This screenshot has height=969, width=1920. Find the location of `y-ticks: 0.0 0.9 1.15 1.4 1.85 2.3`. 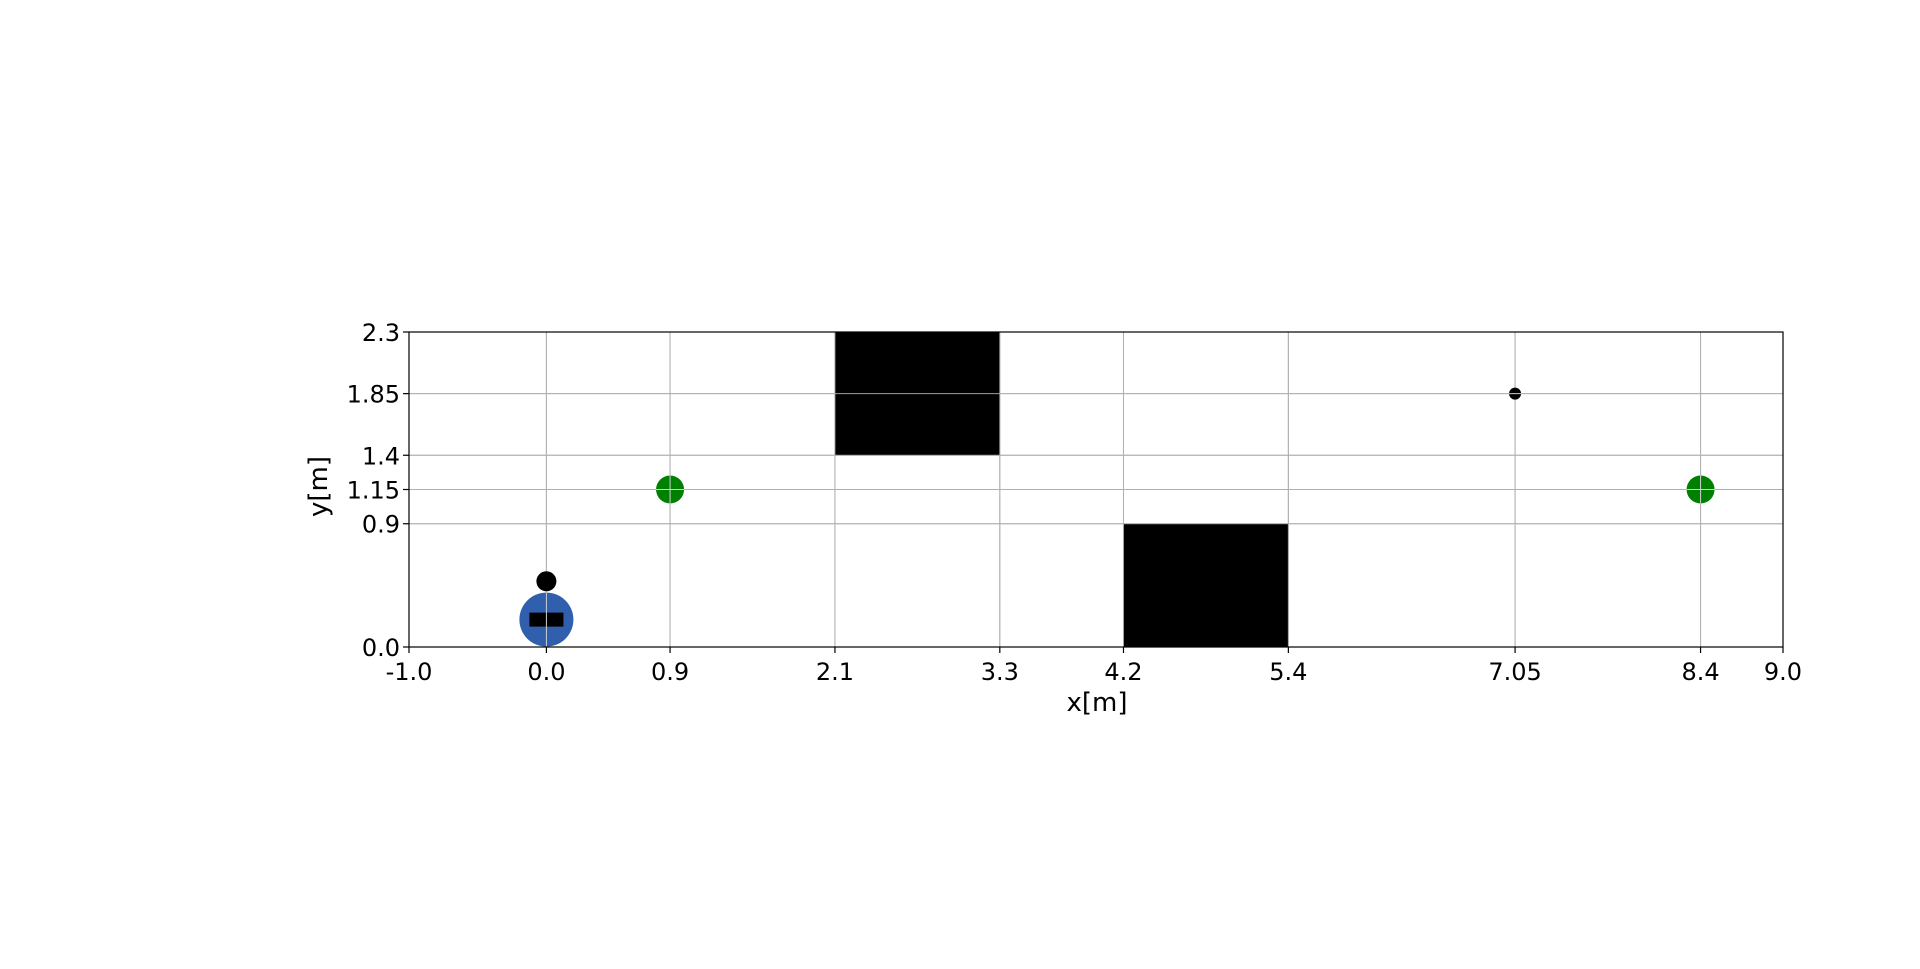

y-ticks: 0.0 0.9 1.15 1.4 1.85 2.3 is located at coordinates (378, 490).